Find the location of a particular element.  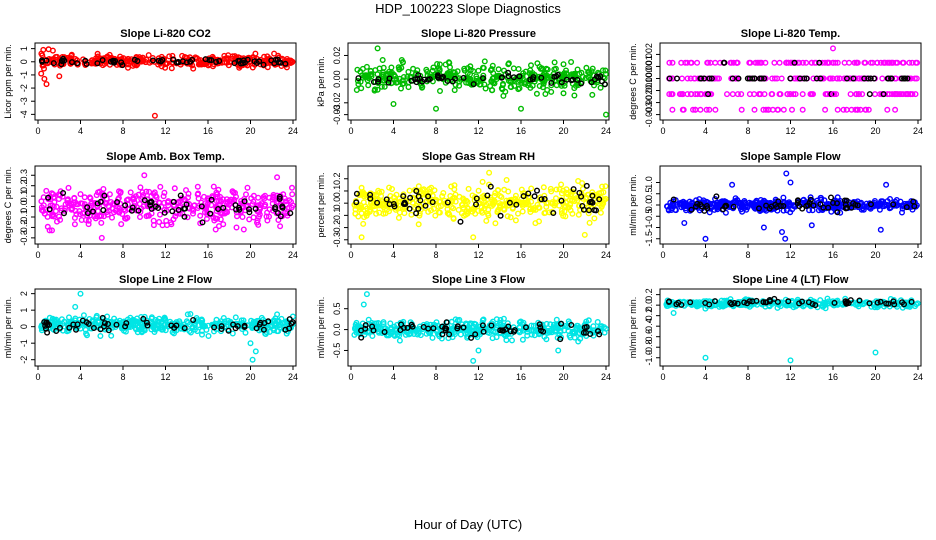

y-axis-label: degrees C per min. is located at coordinates (633, 81).